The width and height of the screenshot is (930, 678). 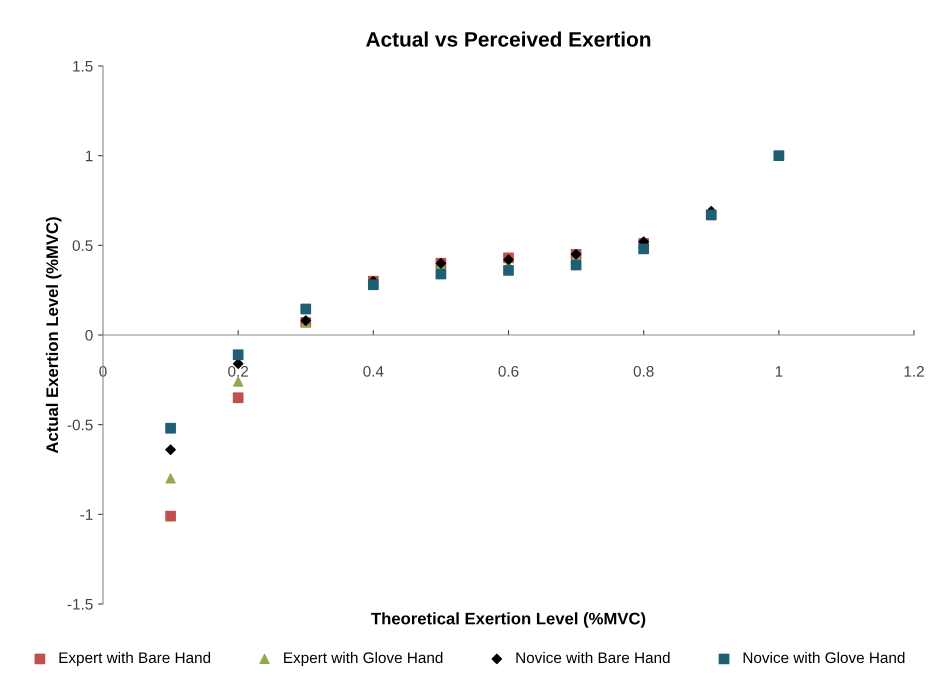 What do you see at coordinates (86, 514) in the screenshot?
I see `y-tick-label: -1` at bounding box center [86, 514].